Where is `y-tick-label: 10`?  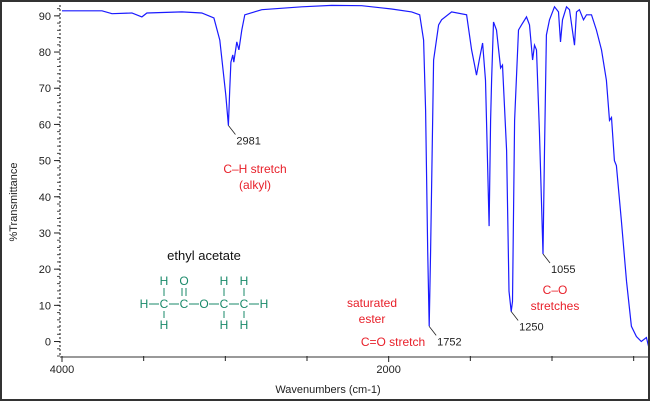
y-tick-label: 10 is located at coordinates (45, 306).